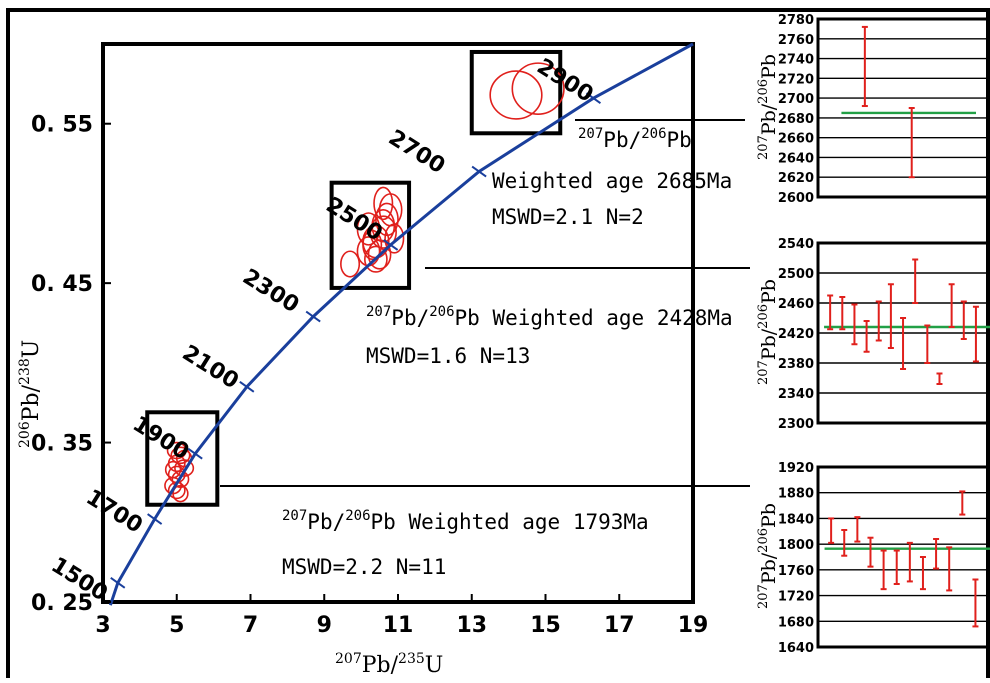  I want to click on annotation-text: 207Pb/206Pb Weighted age 1793Ma, so click(465, 521).